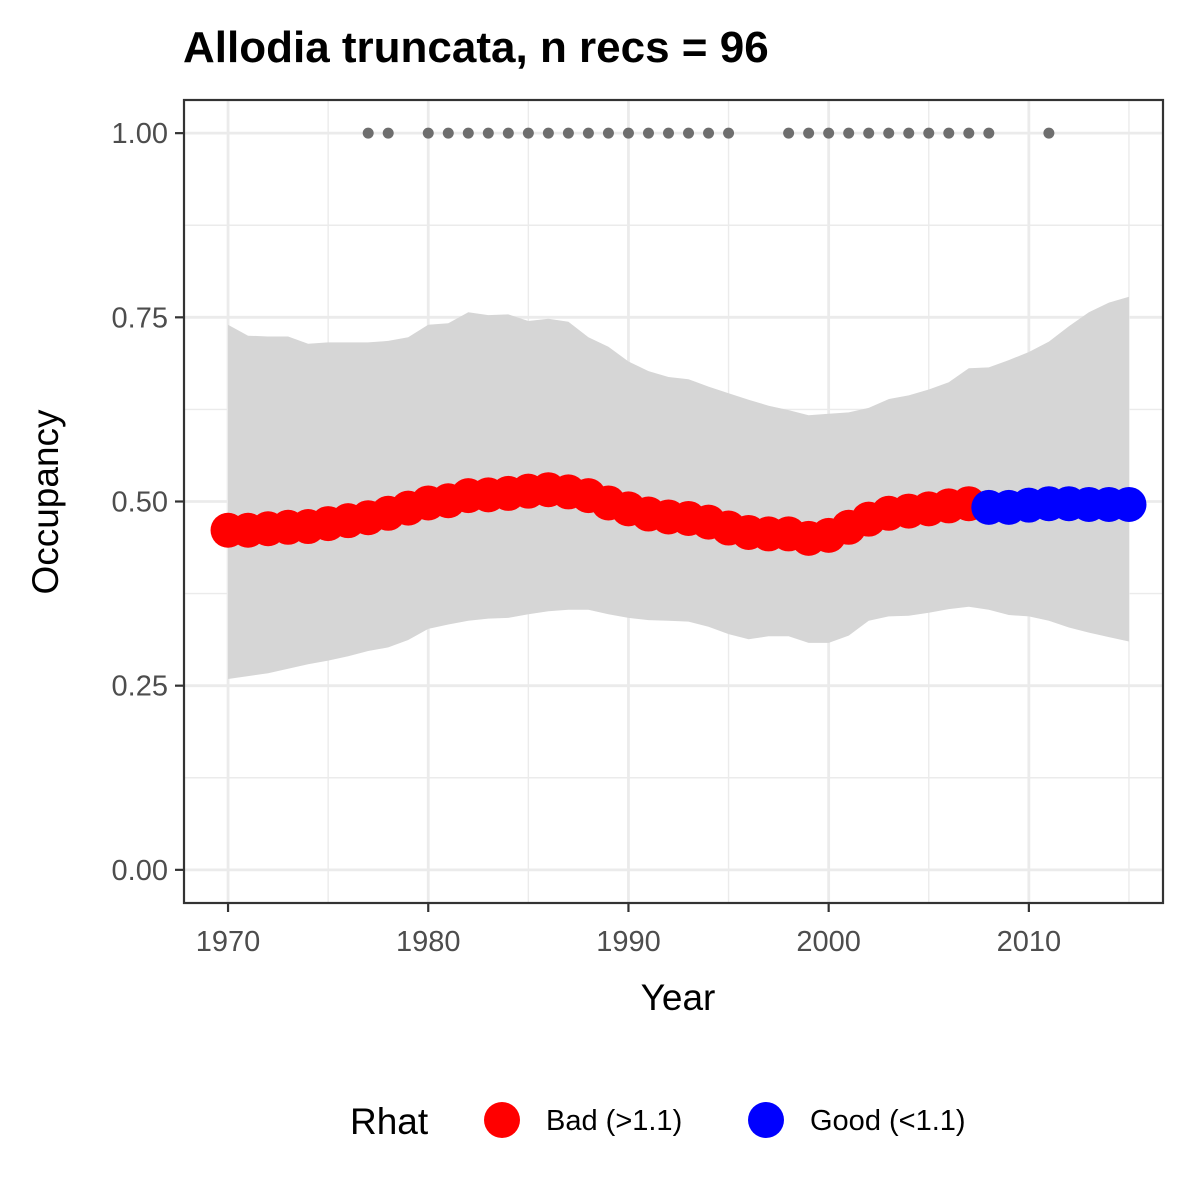 The height and width of the screenshot is (1200, 1200). What do you see at coordinates (1029, 942) in the screenshot?
I see `x-tick-label: 2010` at bounding box center [1029, 942].